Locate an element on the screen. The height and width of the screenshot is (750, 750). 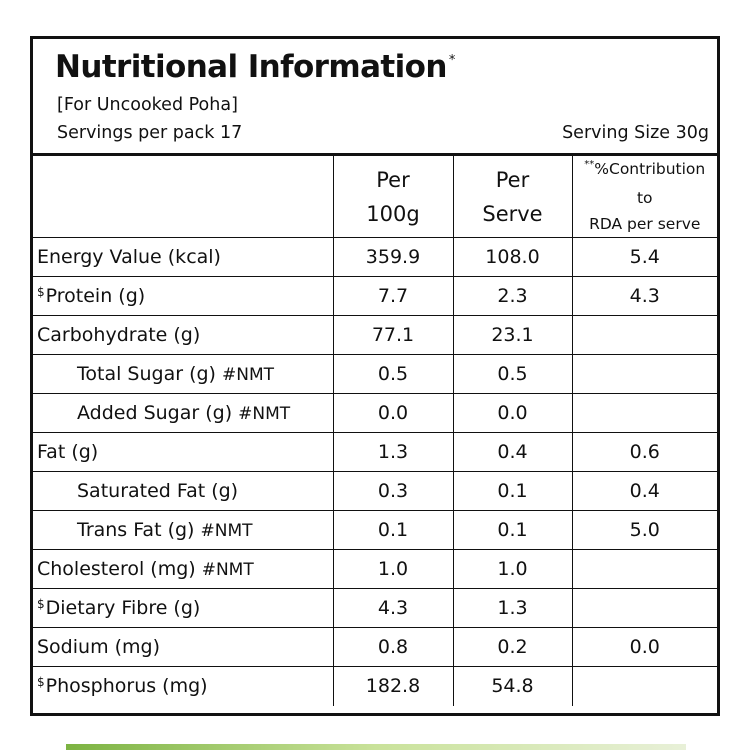
nutrient-label: Saturated Fat (g) is located at coordinates (158, 491).